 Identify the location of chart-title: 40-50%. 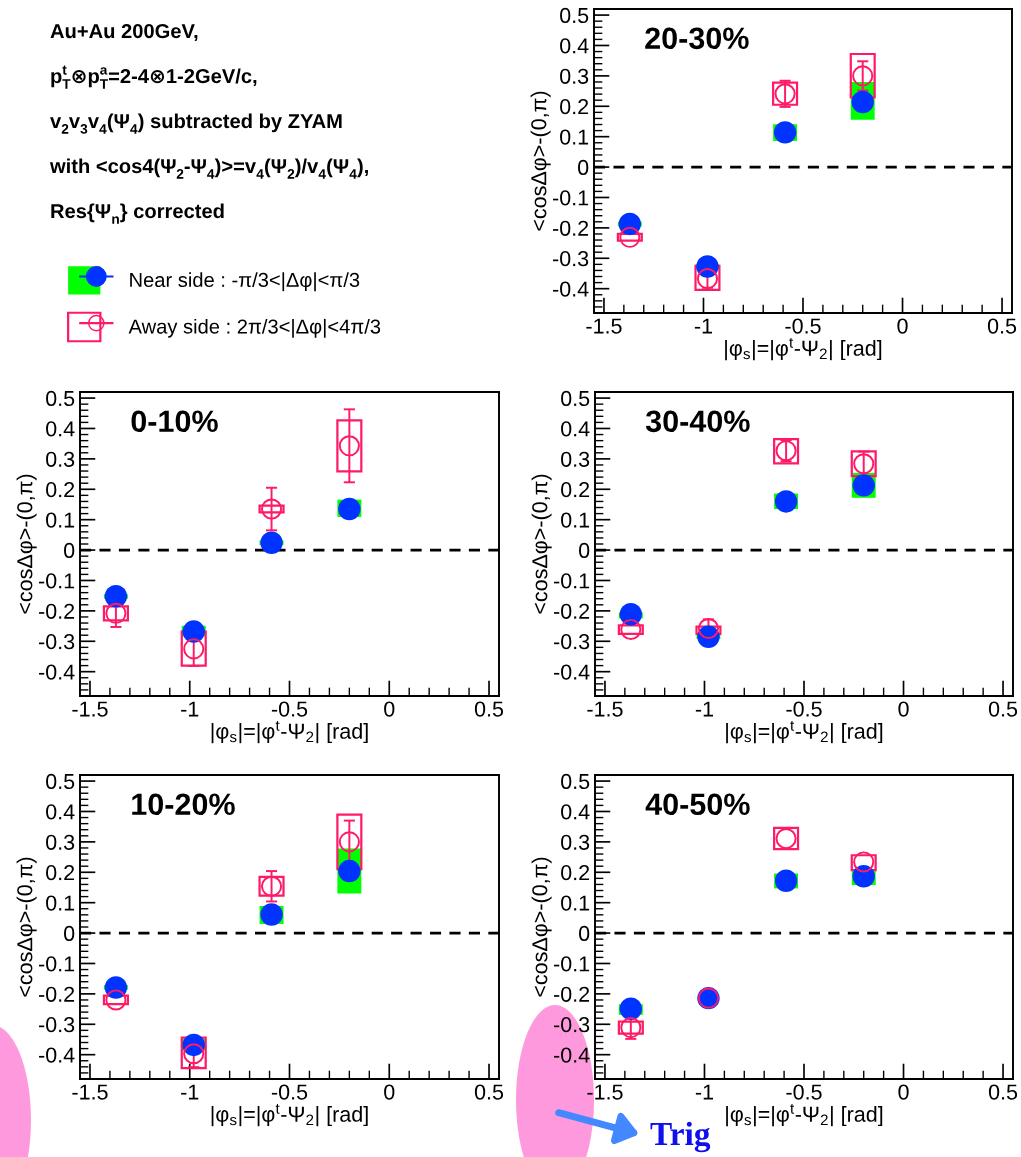
(697, 804).